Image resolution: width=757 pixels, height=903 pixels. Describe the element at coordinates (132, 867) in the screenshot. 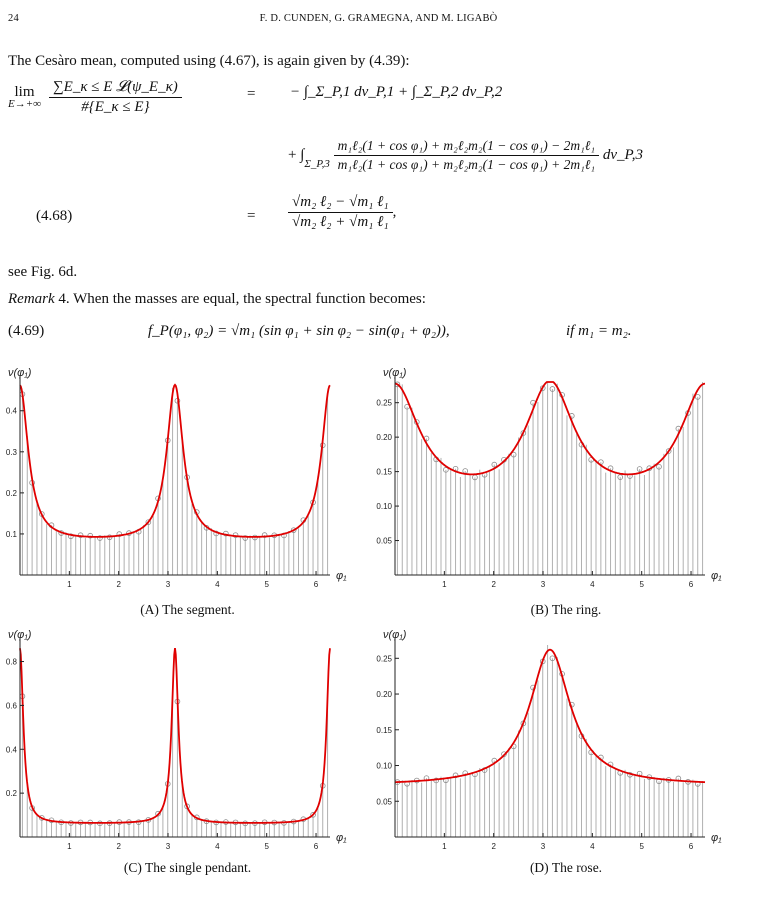

I see `caption-c-label: (C)` at that location.